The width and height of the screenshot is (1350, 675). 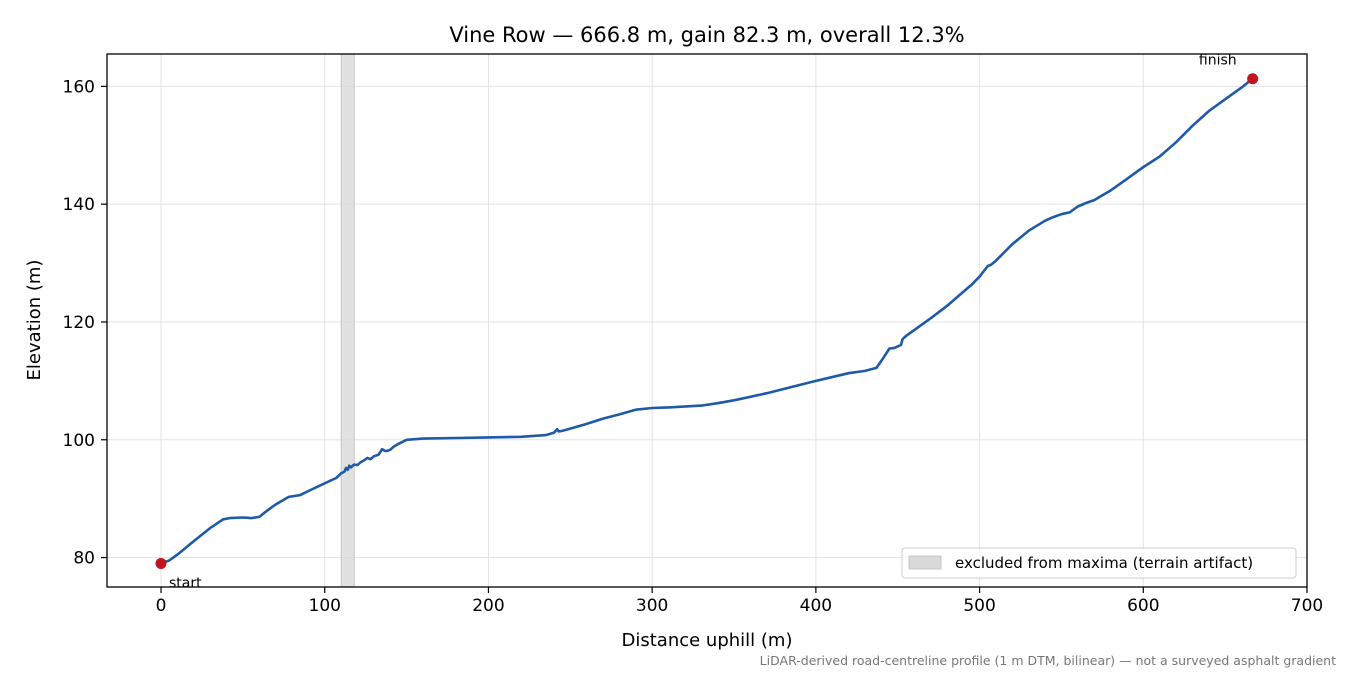 What do you see at coordinates (979, 606) in the screenshot?
I see `x-tick-label: 500` at bounding box center [979, 606].